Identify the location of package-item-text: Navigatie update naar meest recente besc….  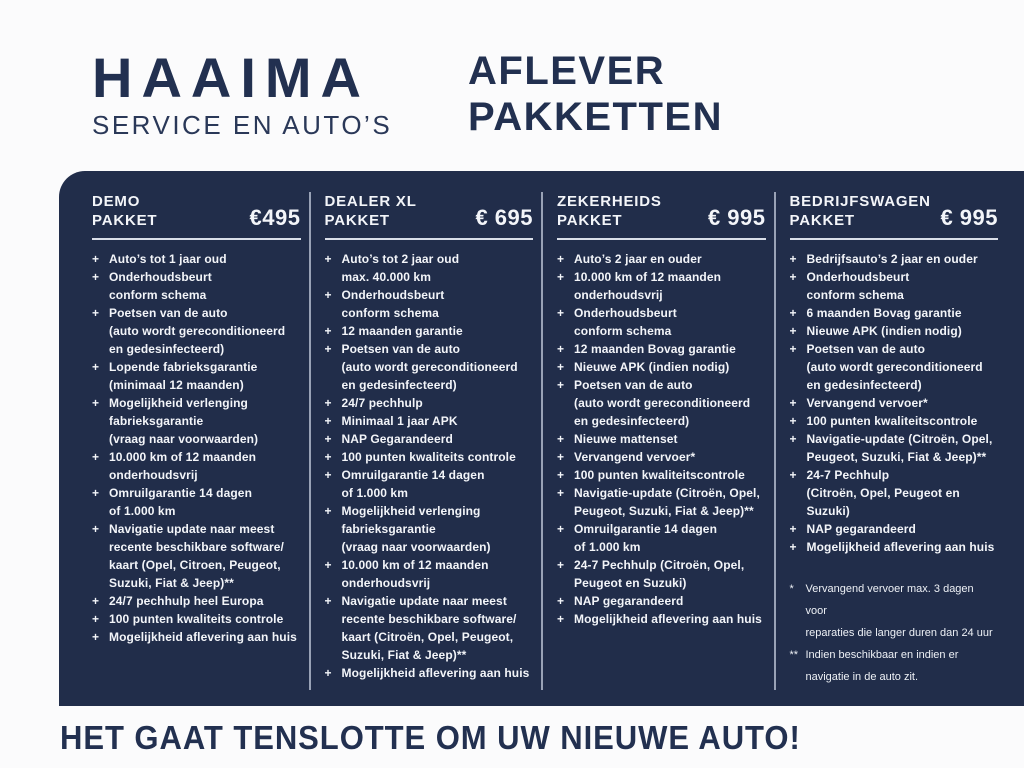
(429, 628).